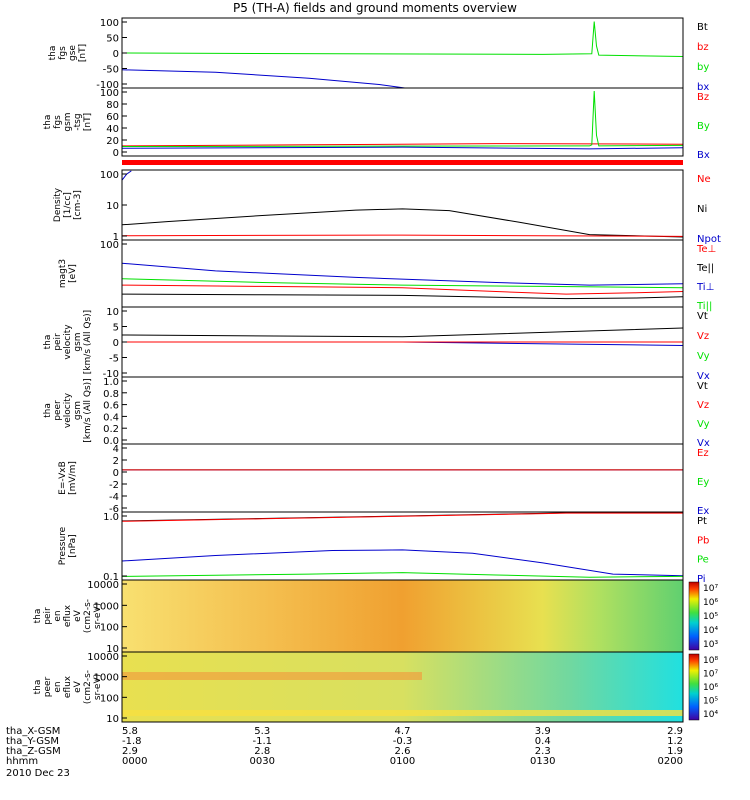 This screenshot has height=800, width=750. What do you see at coordinates (114, 497) in the screenshot?
I see `y-tick-label: -4` at bounding box center [114, 497].